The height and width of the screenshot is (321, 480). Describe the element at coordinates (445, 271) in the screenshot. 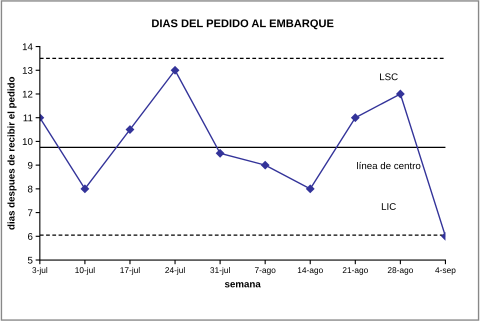

I see `x-tick-label: 4-sep` at that location.